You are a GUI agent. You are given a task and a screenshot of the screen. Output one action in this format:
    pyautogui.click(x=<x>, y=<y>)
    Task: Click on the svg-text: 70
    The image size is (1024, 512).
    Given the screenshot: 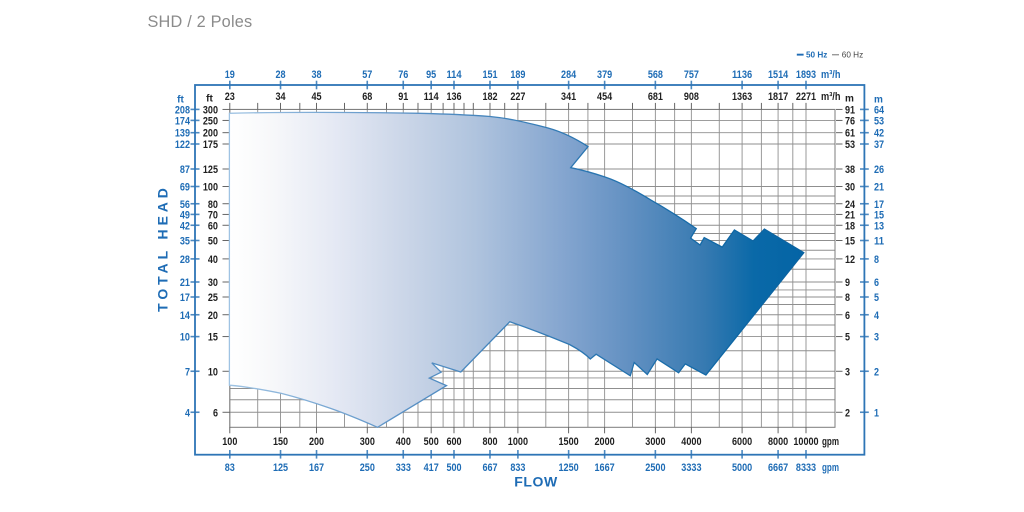 What is the action you would take?
    pyautogui.click(x=213, y=215)
    